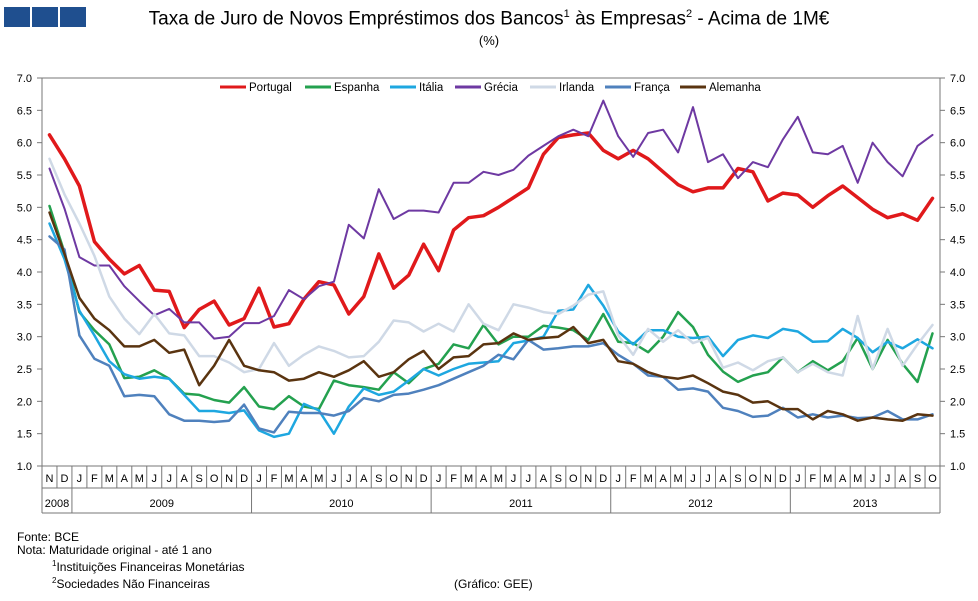 Image resolution: width=978 pixels, height=601 pixels. Describe the element at coordinates (957, 467) in the screenshot. I see `y-tick-label-right: 1.0` at that location.